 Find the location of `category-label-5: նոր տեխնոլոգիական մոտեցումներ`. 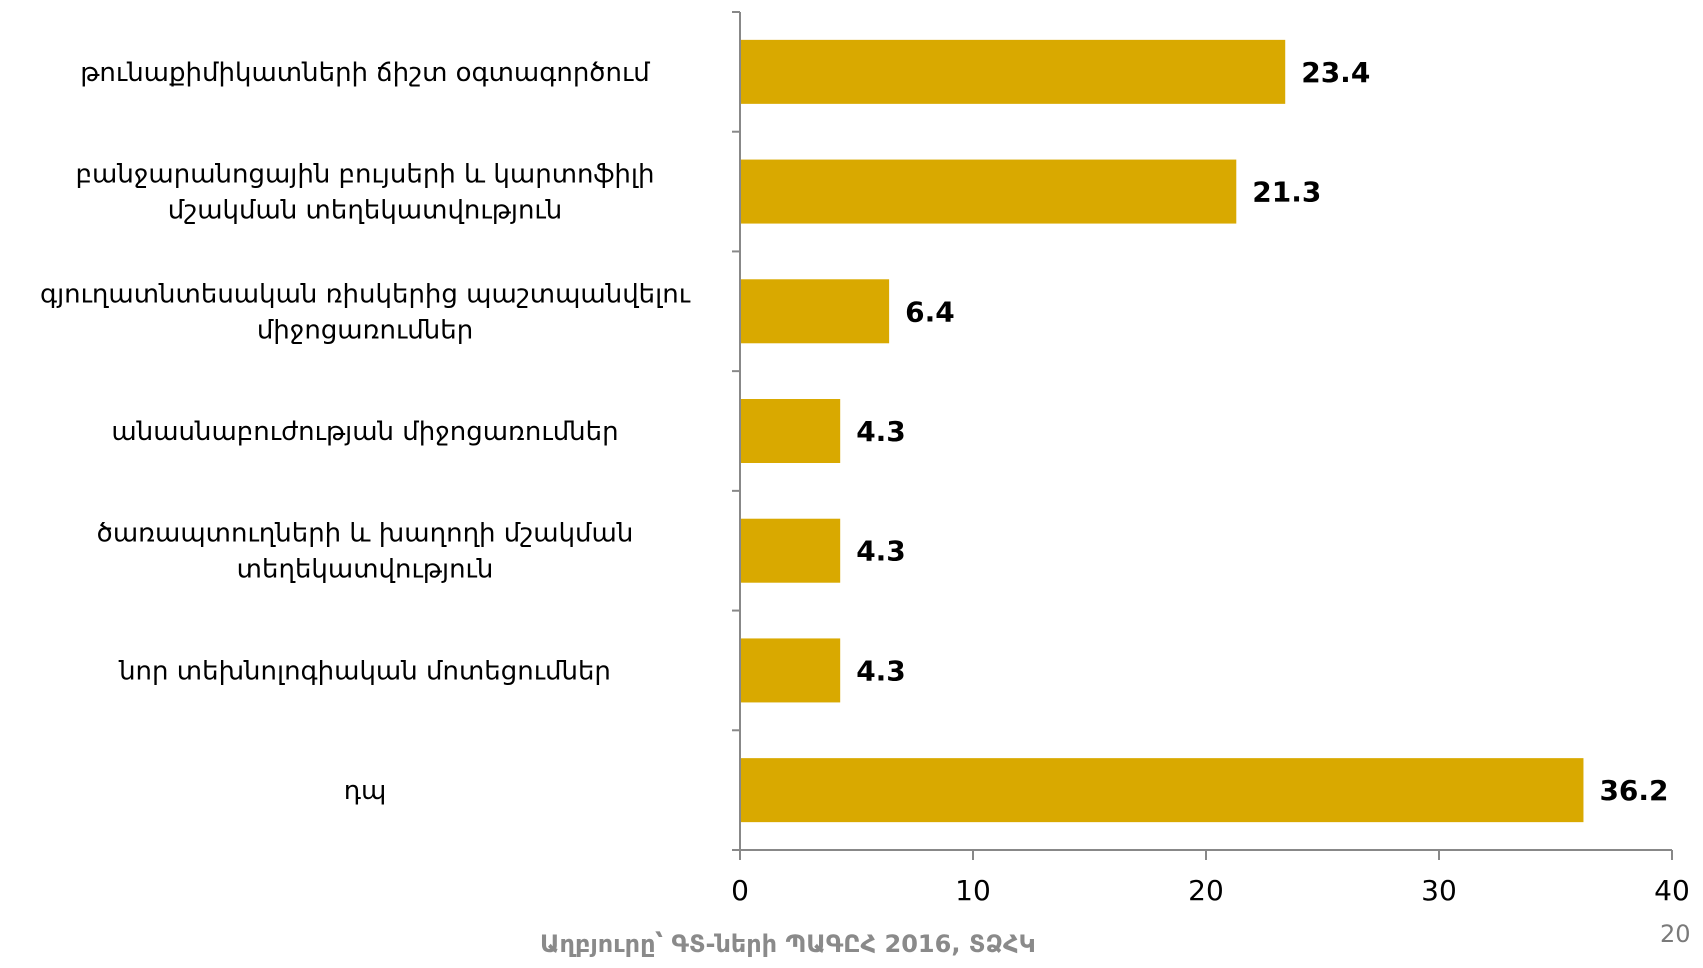

category-label-5: նոր տեխնոլոգիական մոտեցումներ is located at coordinates (364, 671).